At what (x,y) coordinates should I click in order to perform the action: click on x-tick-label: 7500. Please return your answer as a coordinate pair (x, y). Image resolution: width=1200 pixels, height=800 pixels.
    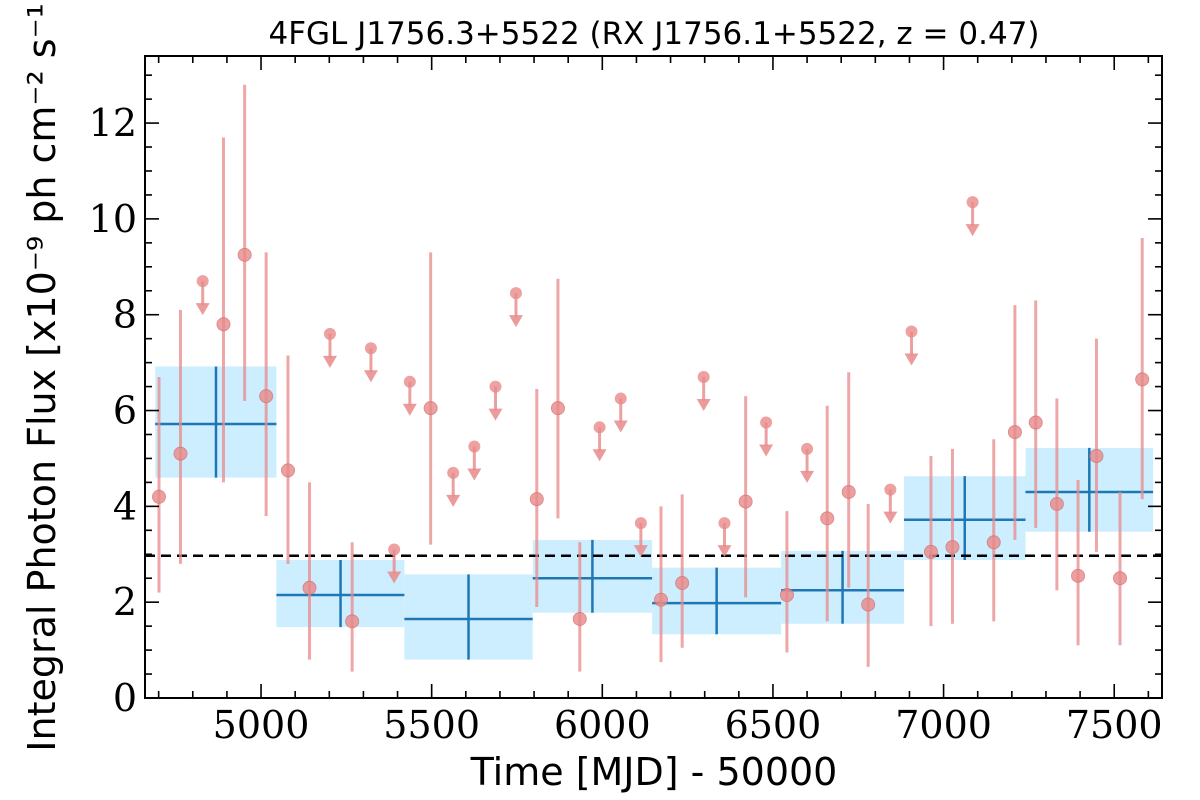
    Looking at the image, I should click on (1114, 725).